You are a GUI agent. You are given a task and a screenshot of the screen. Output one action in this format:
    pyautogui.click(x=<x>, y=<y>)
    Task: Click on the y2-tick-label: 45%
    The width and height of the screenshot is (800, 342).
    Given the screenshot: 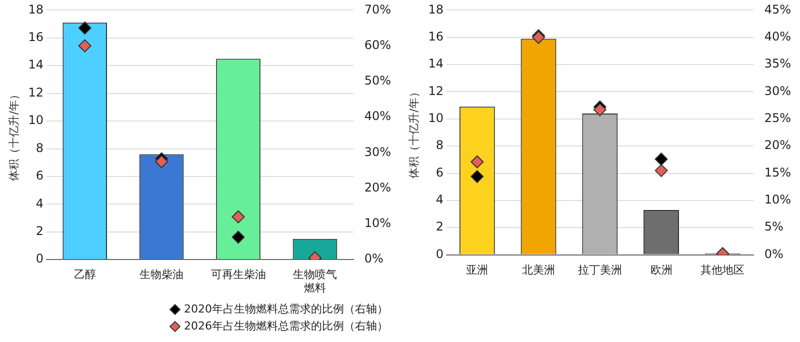 What is the action you would take?
    pyautogui.click(x=777, y=9)
    